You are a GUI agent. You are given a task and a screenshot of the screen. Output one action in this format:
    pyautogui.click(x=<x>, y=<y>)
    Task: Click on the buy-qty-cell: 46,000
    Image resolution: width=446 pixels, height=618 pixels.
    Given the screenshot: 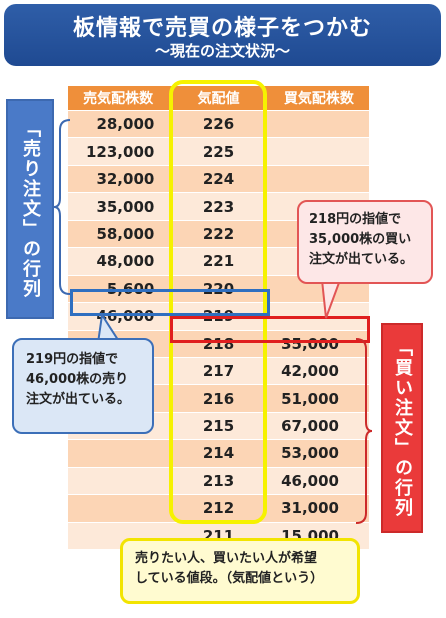 What is the action you would take?
    pyautogui.click(x=318, y=480)
    